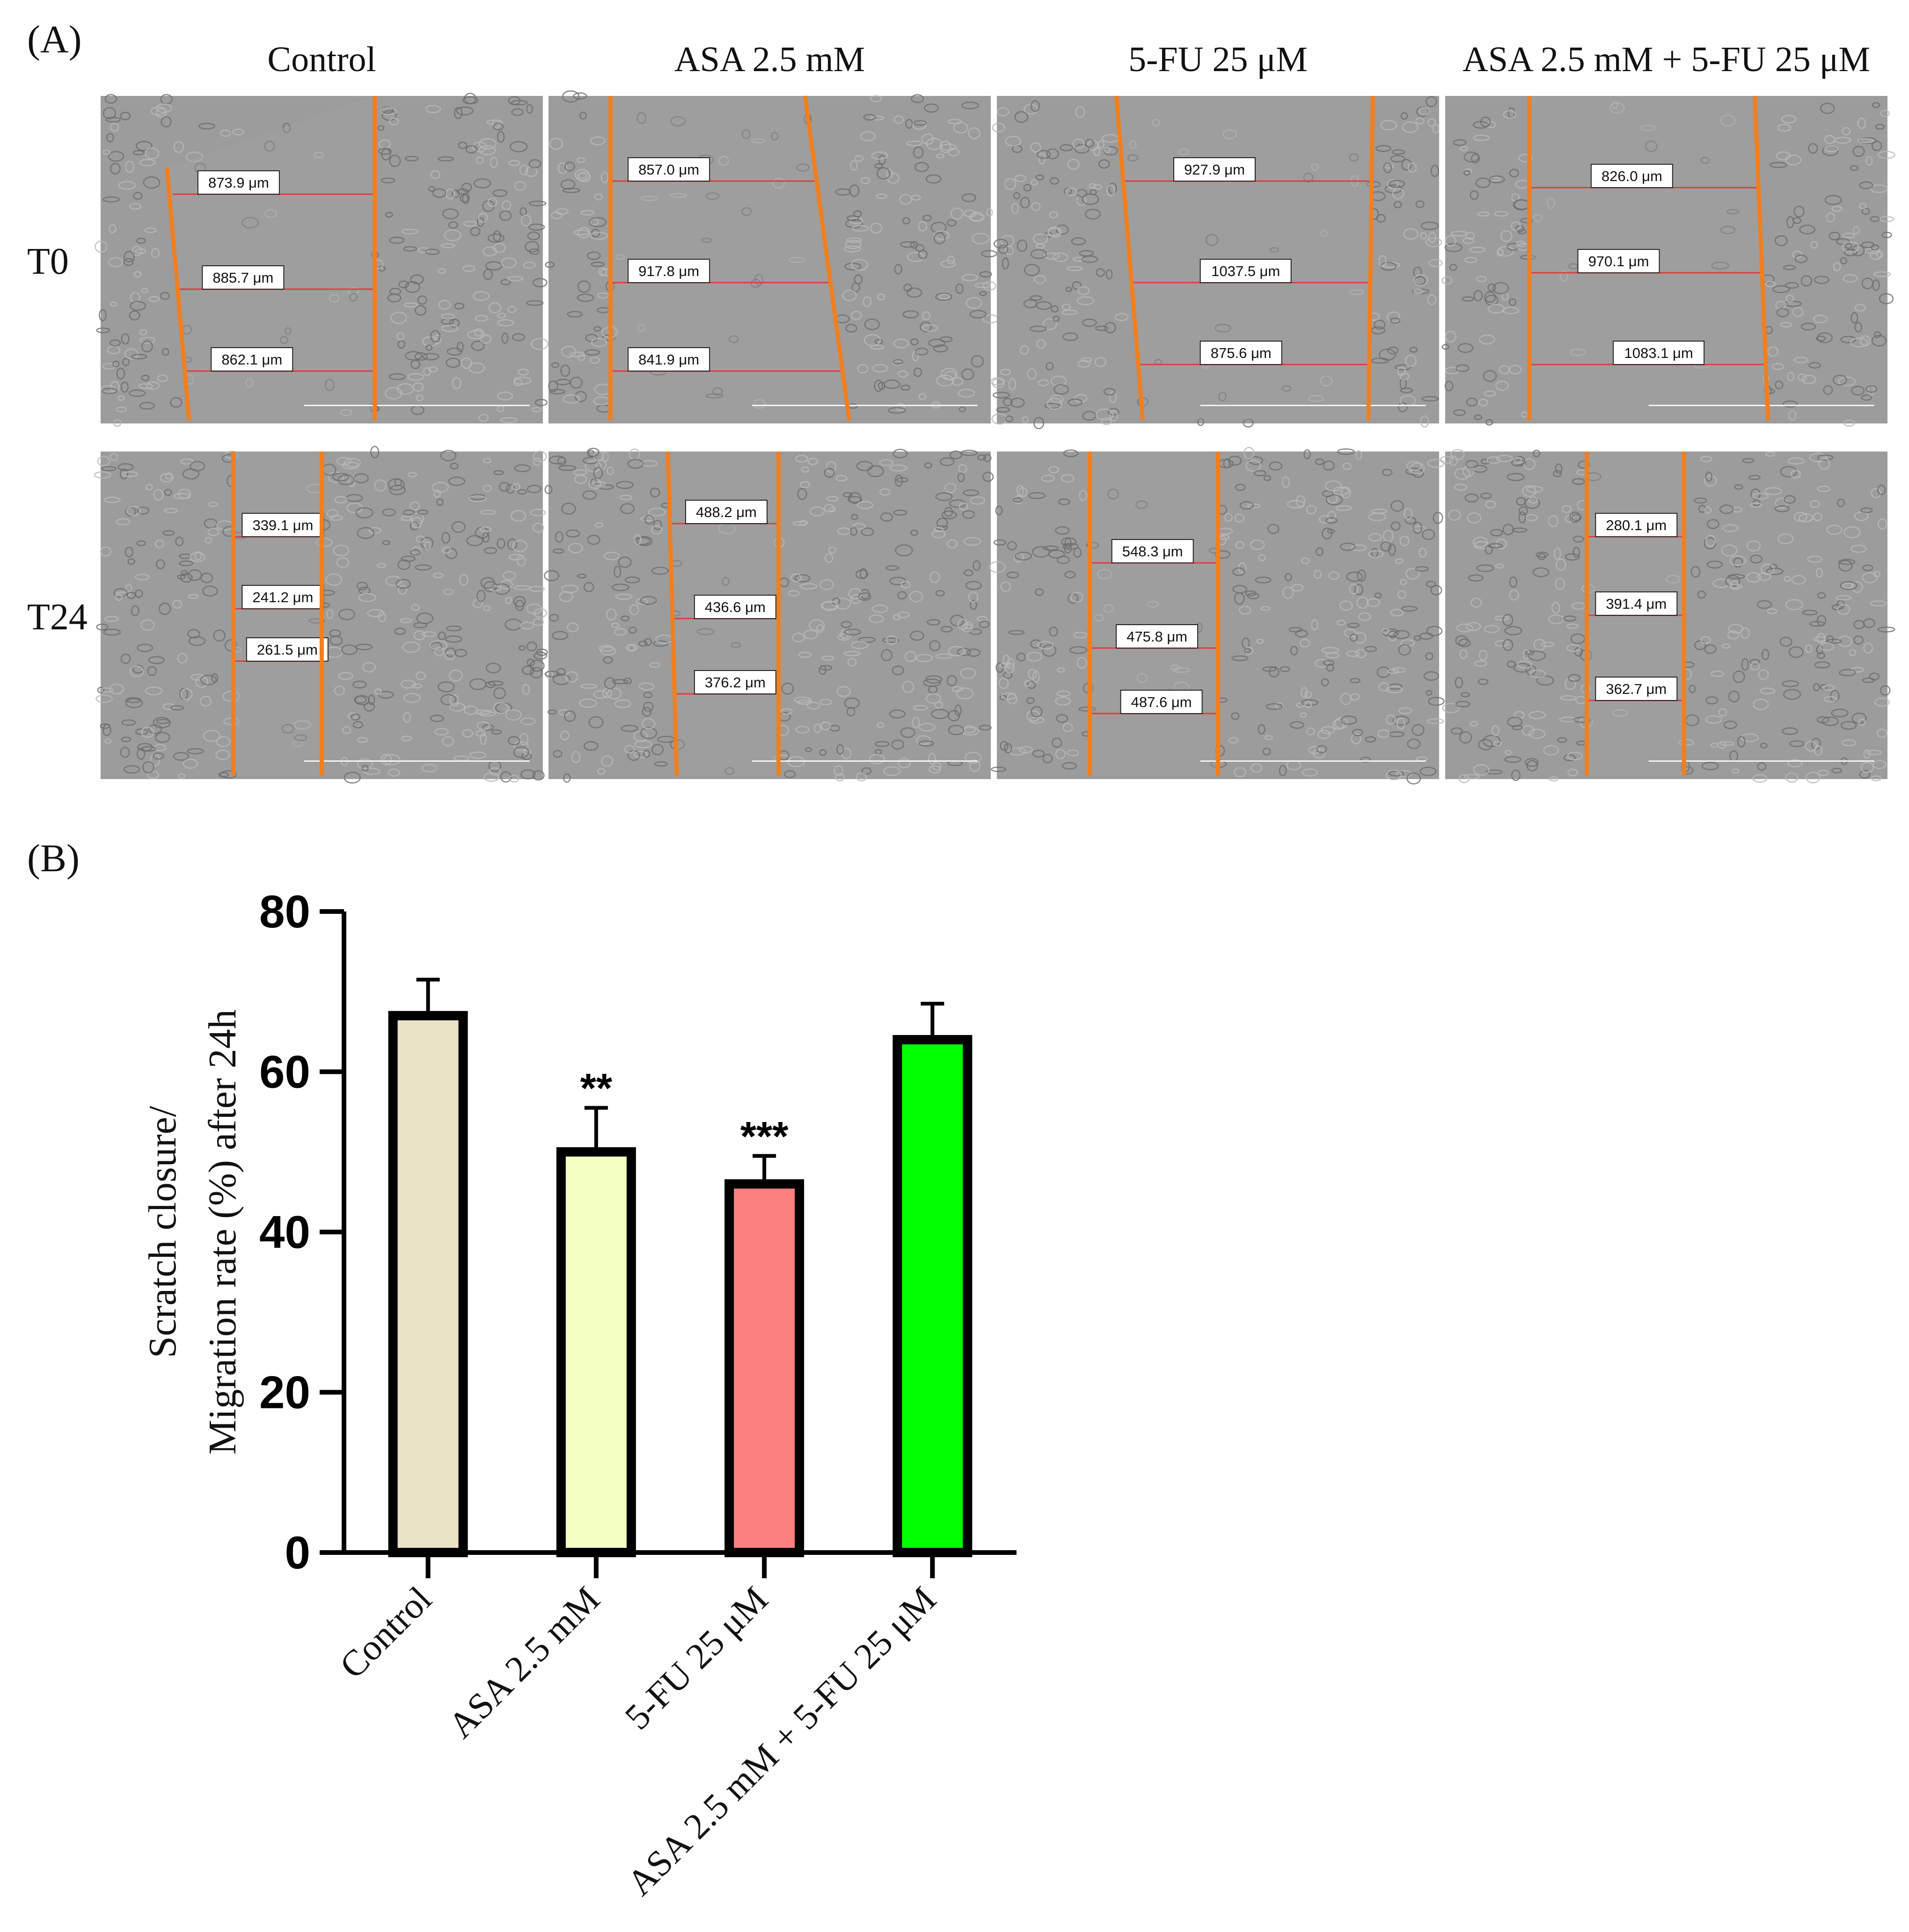  What do you see at coordinates (284, 1072) in the screenshot?
I see `y-tick-label: 60` at bounding box center [284, 1072].